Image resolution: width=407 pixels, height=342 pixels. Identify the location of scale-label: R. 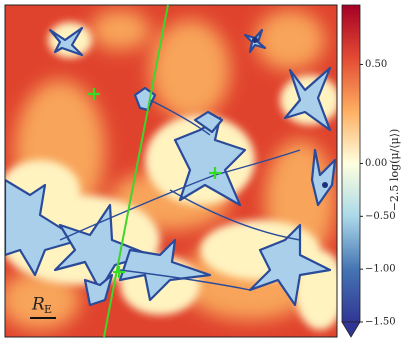
(38, 305).